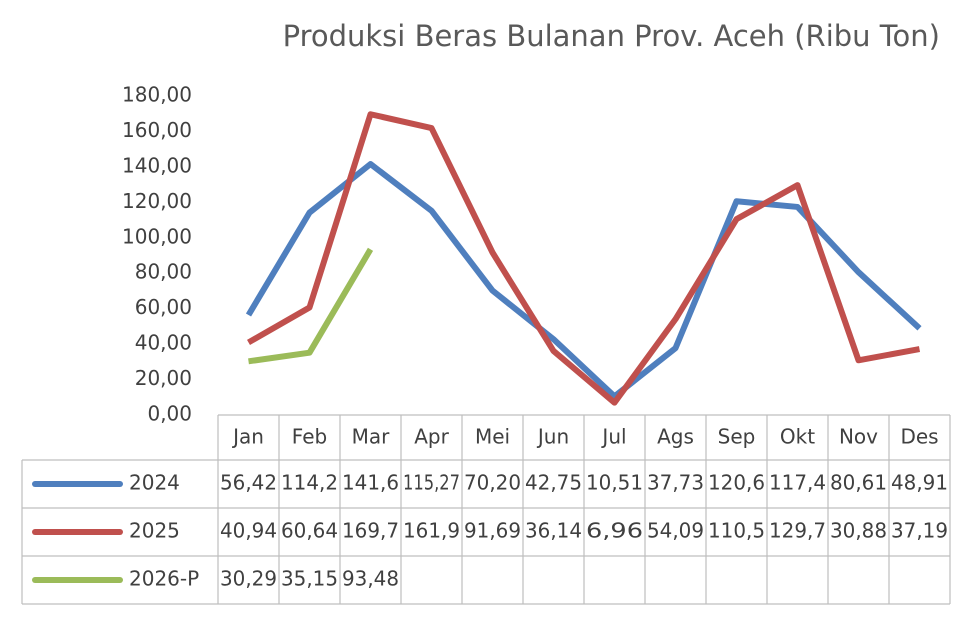 This screenshot has width=962, height=618. I want to click on data-label: 110,5, so click(736, 531).